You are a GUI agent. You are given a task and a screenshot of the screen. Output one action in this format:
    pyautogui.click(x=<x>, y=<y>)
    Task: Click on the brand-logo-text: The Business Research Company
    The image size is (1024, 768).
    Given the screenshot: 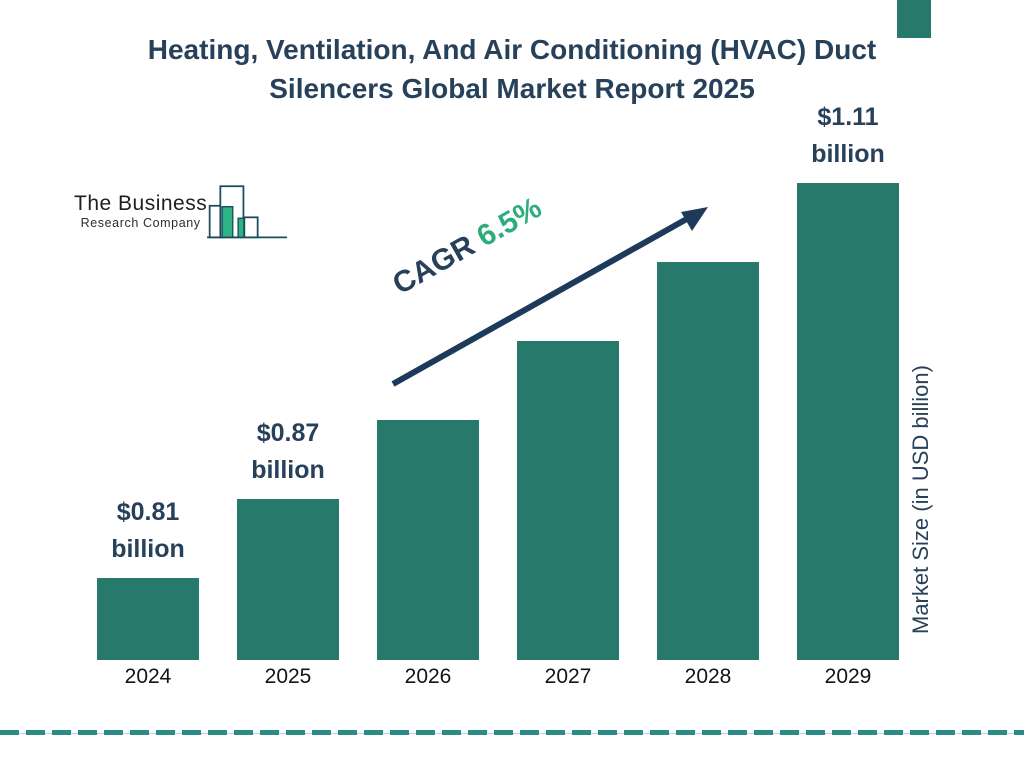 What is the action you would take?
    pyautogui.click(x=140, y=218)
    